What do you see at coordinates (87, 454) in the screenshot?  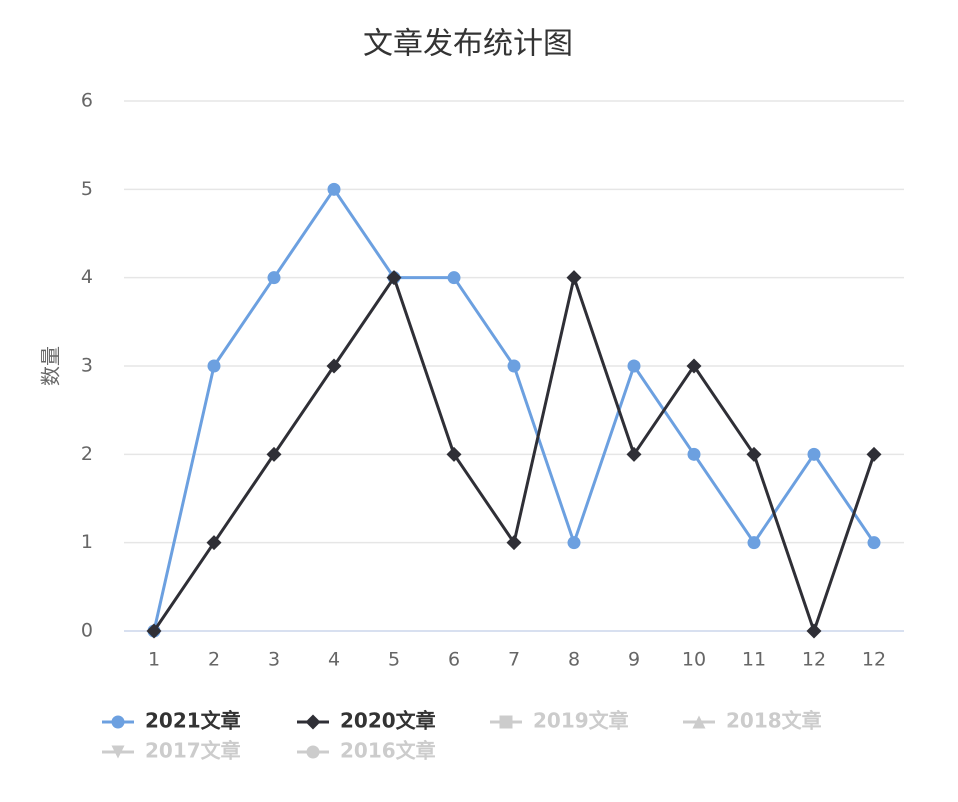 I see `y-tick-label: 2` at bounding box center [87, 454].